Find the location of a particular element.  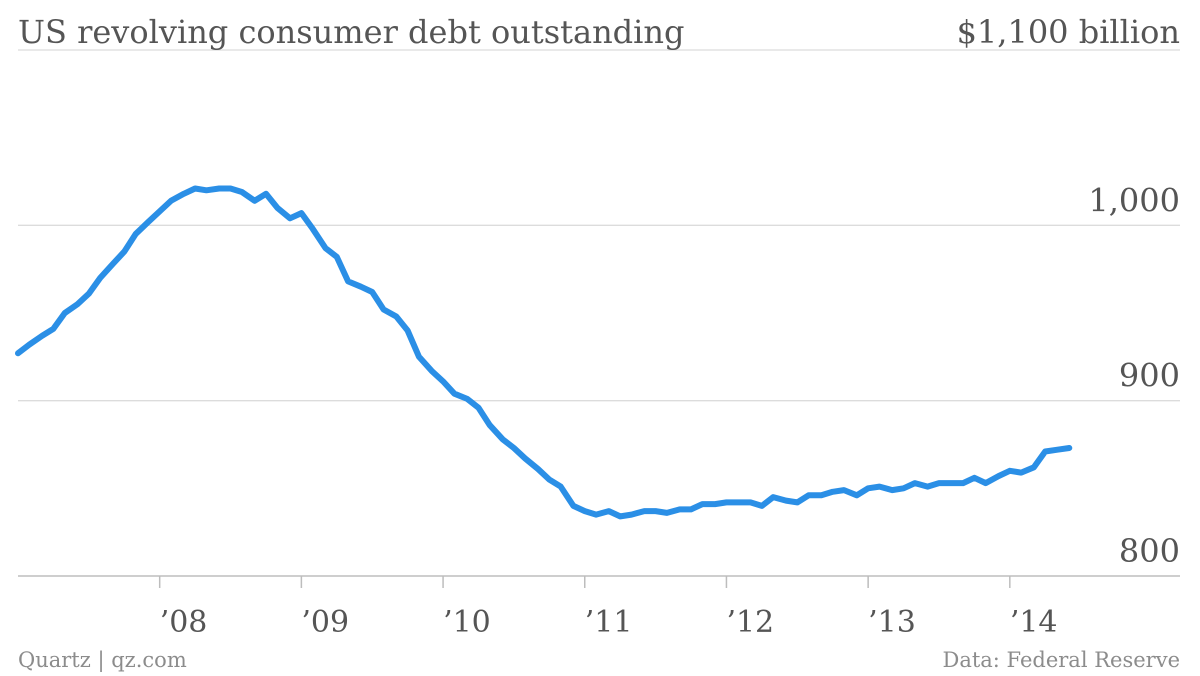

x-tick-label-2014: ’14 is located at coordinates (1034, 622).